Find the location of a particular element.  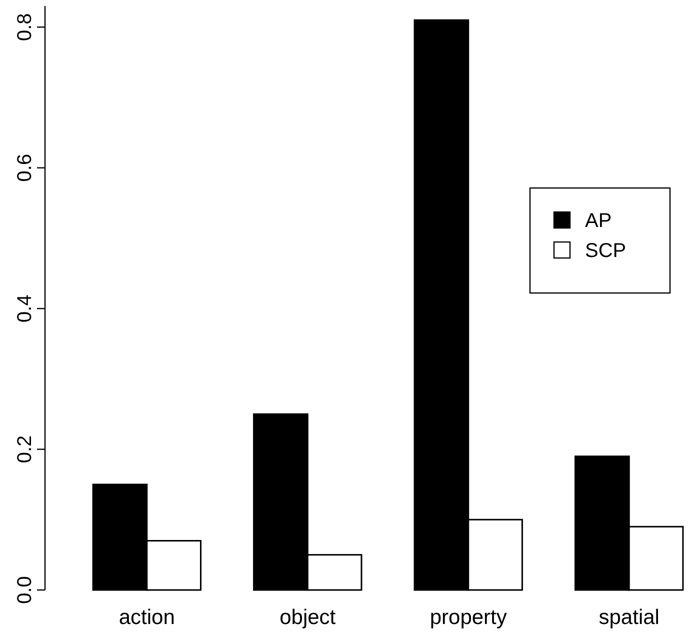

x-tick-label: property is located at coordinates (469, 617).